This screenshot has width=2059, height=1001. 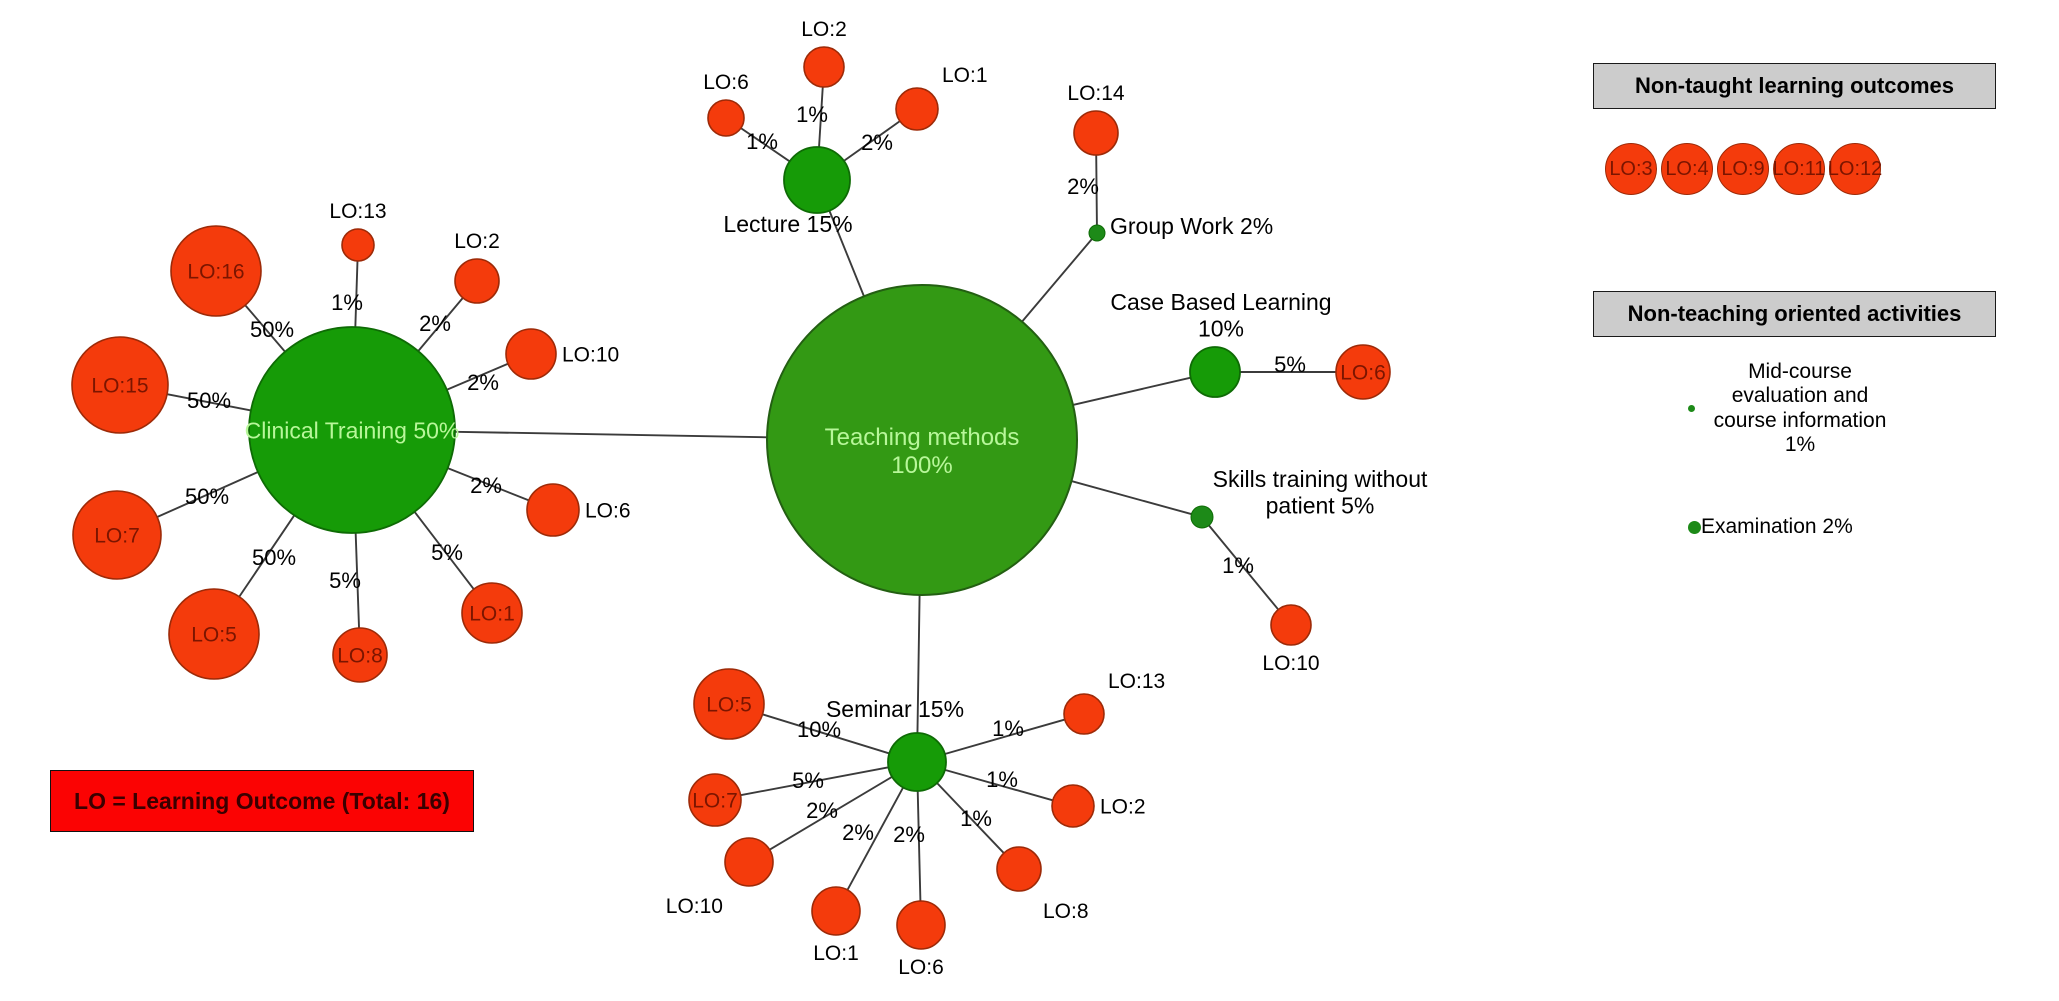 I want to click on method-node-skills-training-without-patient: Skills training without patient 5%, so click(x=1309, y=497).